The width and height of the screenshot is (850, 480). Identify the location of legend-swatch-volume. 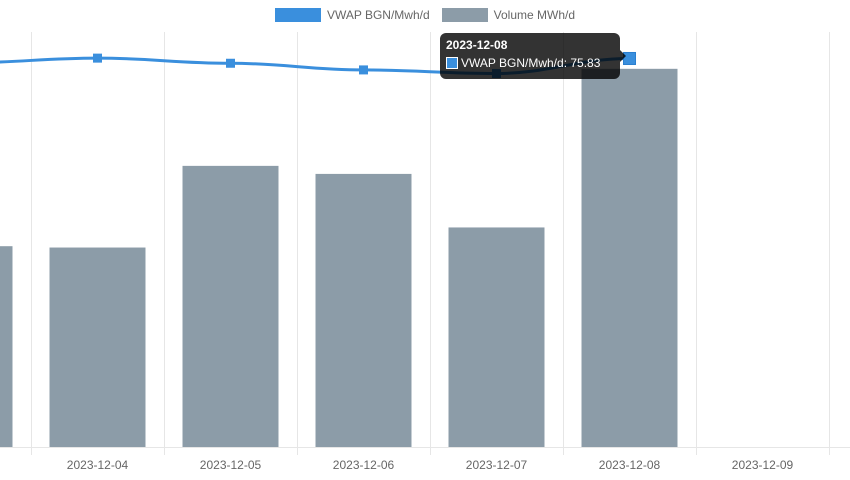
(464, 15).